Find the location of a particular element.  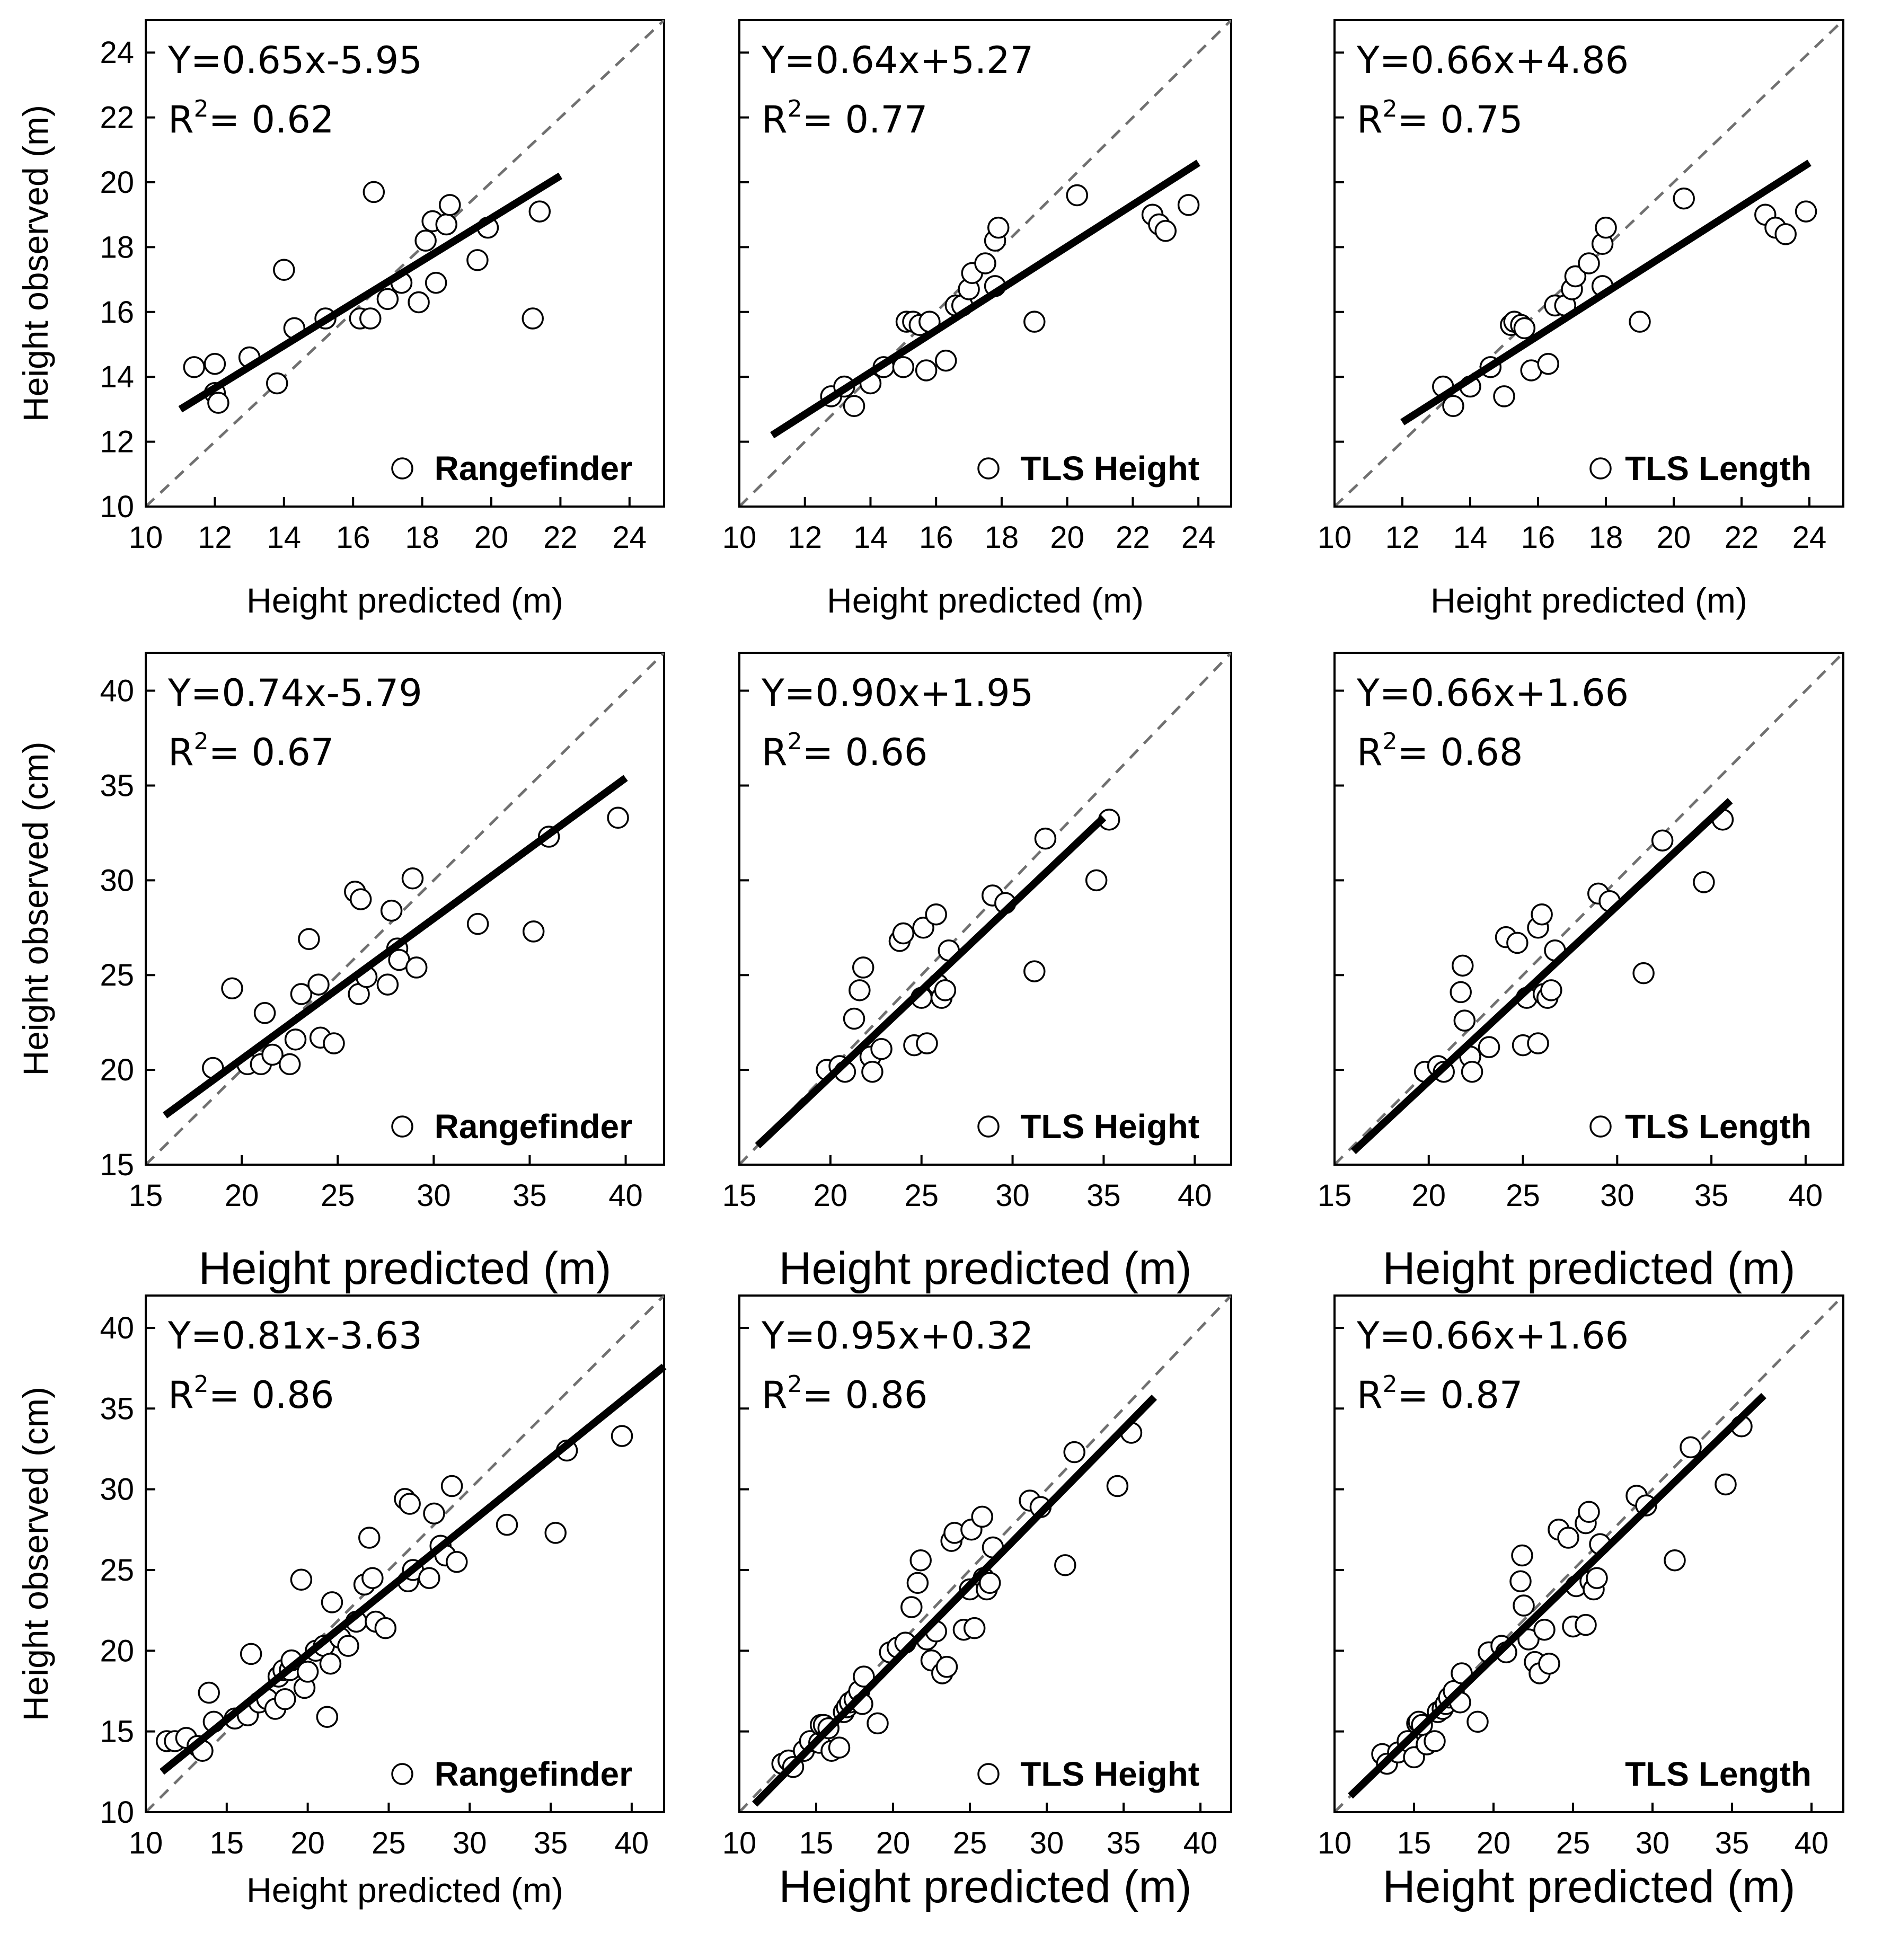

x-tick-label: 12 is located at coordinates (805, 537).